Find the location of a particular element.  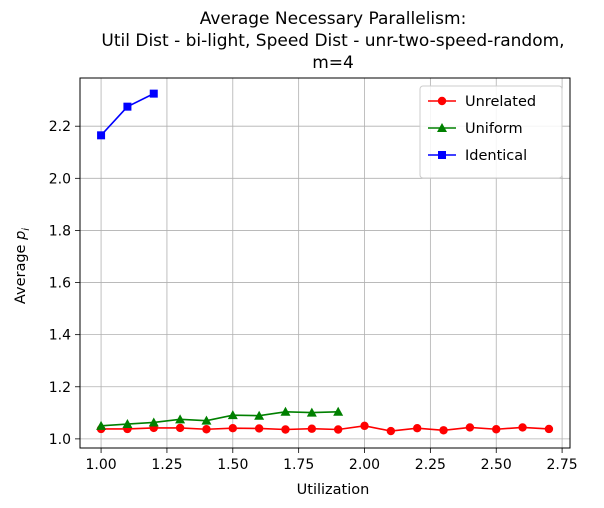

y-axis-label-var: p is located at coordinates (21, 236).